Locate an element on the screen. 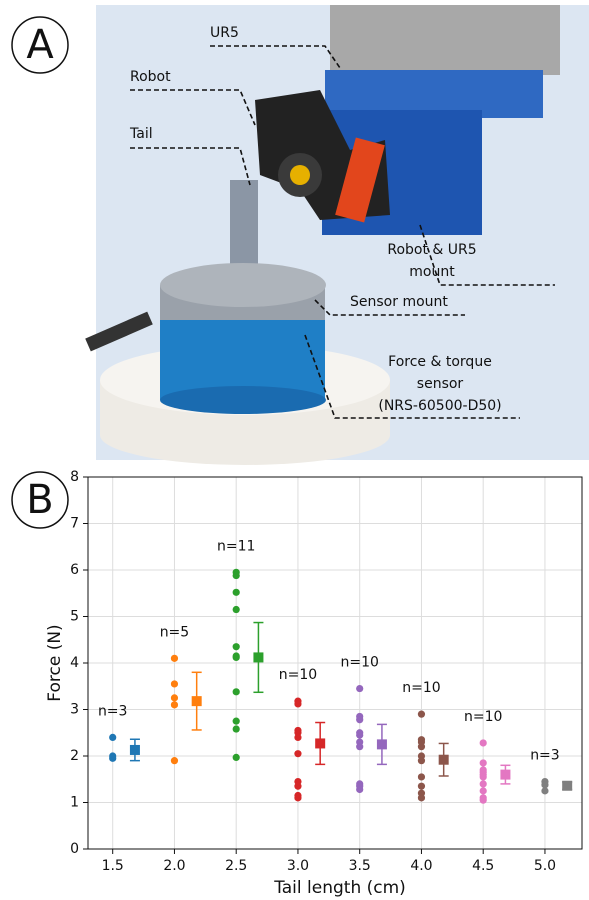 The image size is (589, 900). panel-label: B is located at coordinates (39, 500).